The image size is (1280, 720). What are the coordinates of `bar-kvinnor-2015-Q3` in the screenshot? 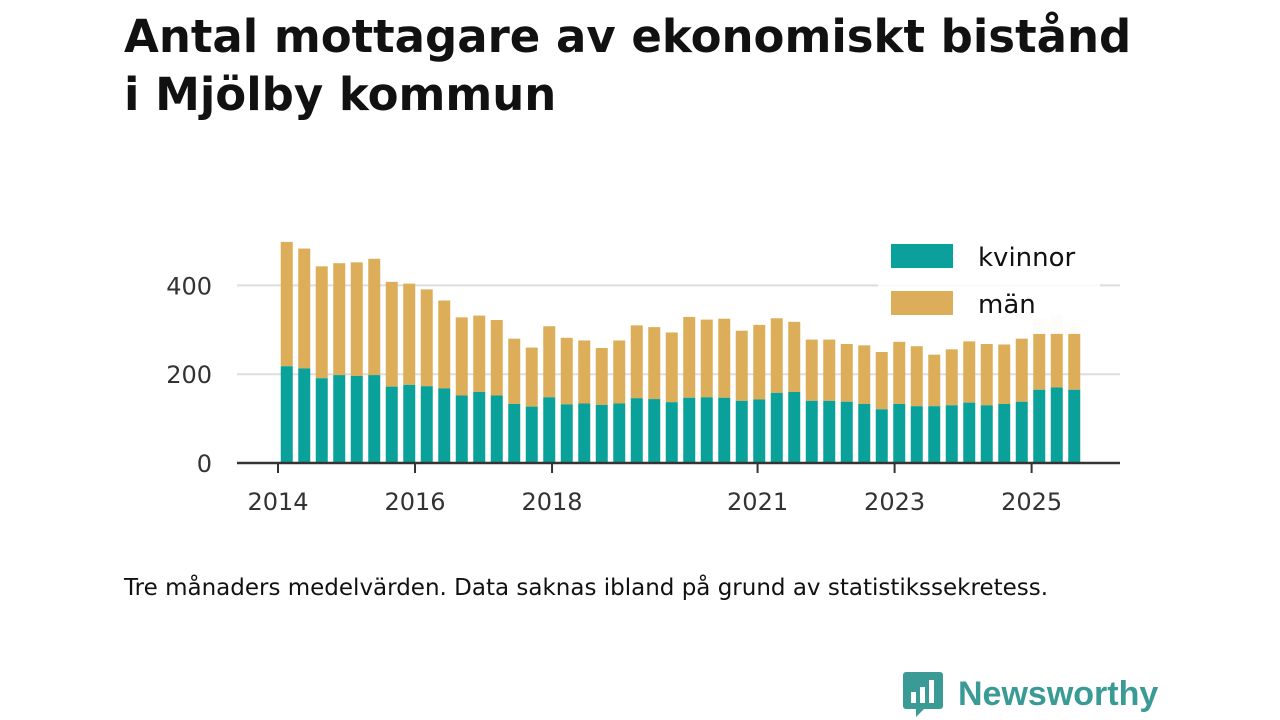 It's located at (374, 419).